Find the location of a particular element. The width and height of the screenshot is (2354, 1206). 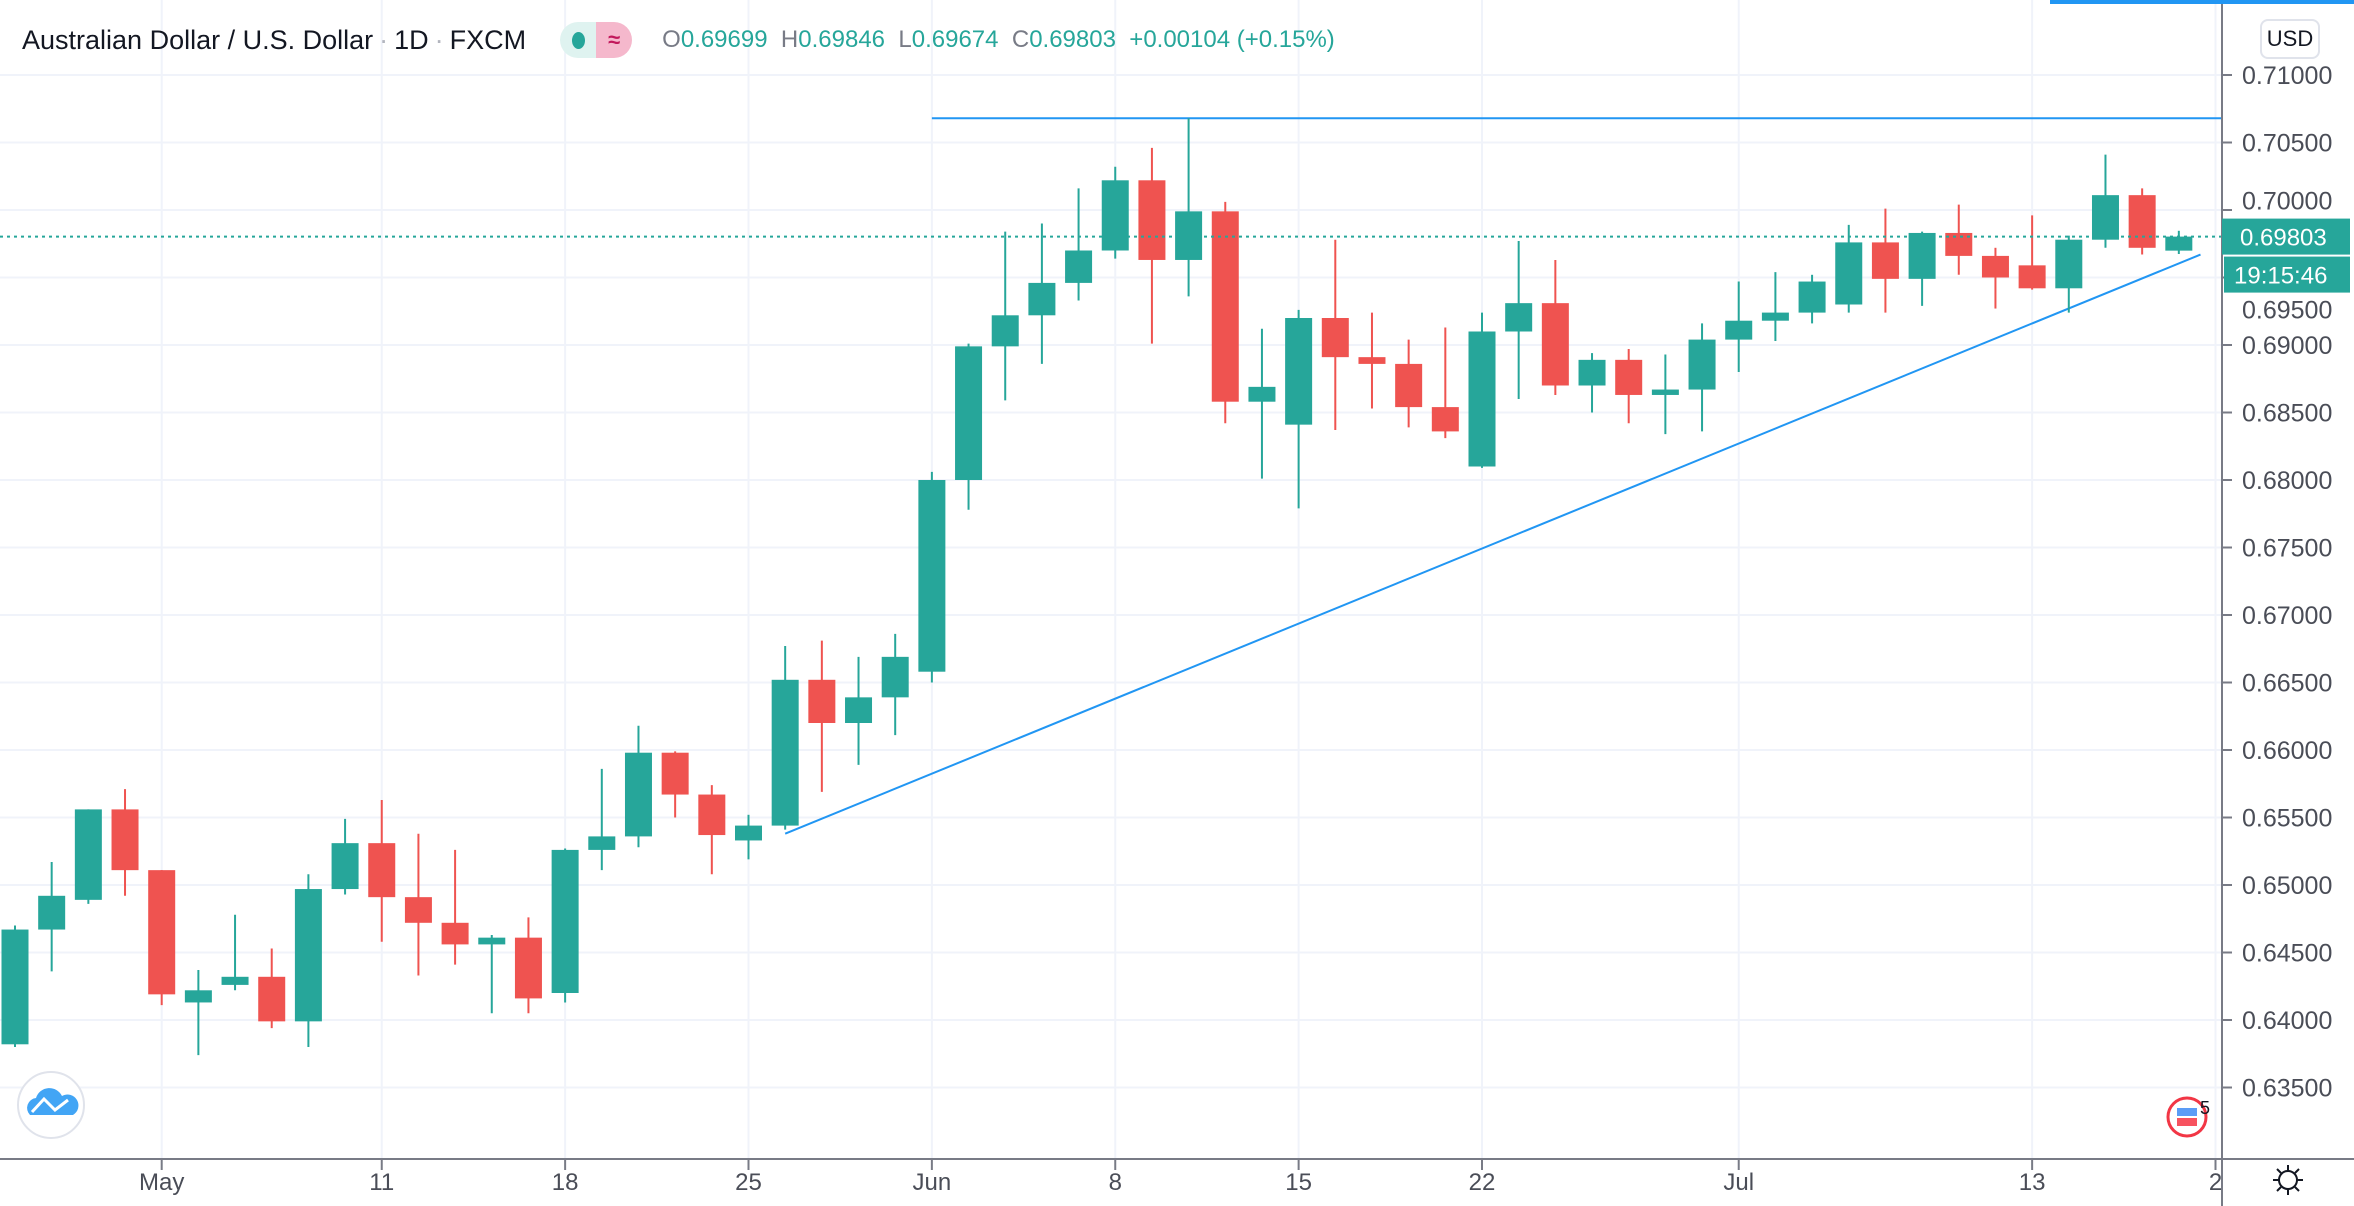

x-tick-label: 15 is located at coordinates (1298, 1182).